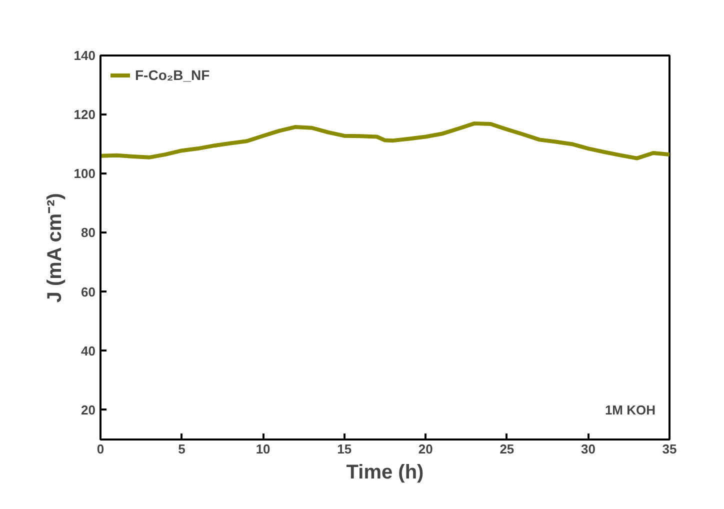 This screenshot has width=724, height=509. I want to click on x-tick-label: 5, so click(182, 449).